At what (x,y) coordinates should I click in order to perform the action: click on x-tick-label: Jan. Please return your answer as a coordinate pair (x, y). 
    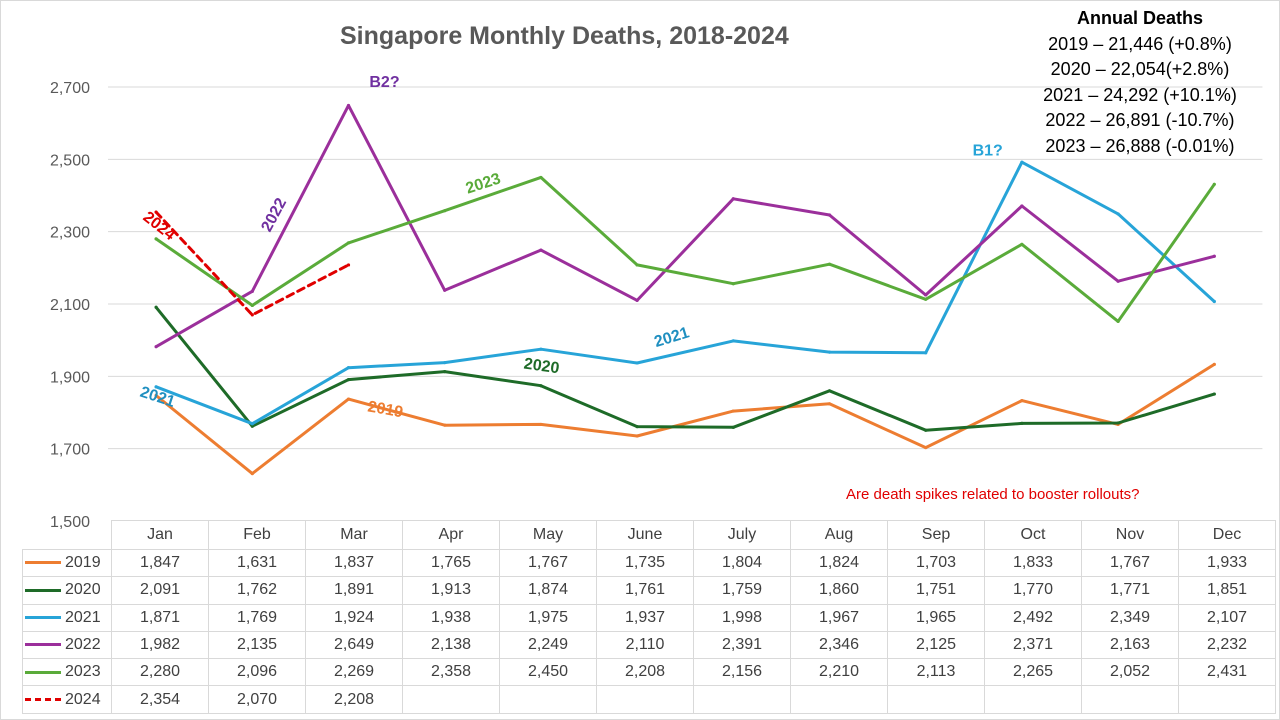
    Looking at the image, I should click on (160, 535).